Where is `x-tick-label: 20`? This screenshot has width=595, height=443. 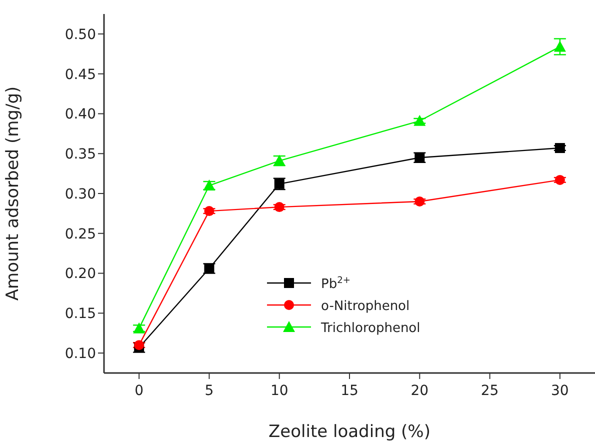 x-tick-label: 20 is located at coordinates (419, 390).